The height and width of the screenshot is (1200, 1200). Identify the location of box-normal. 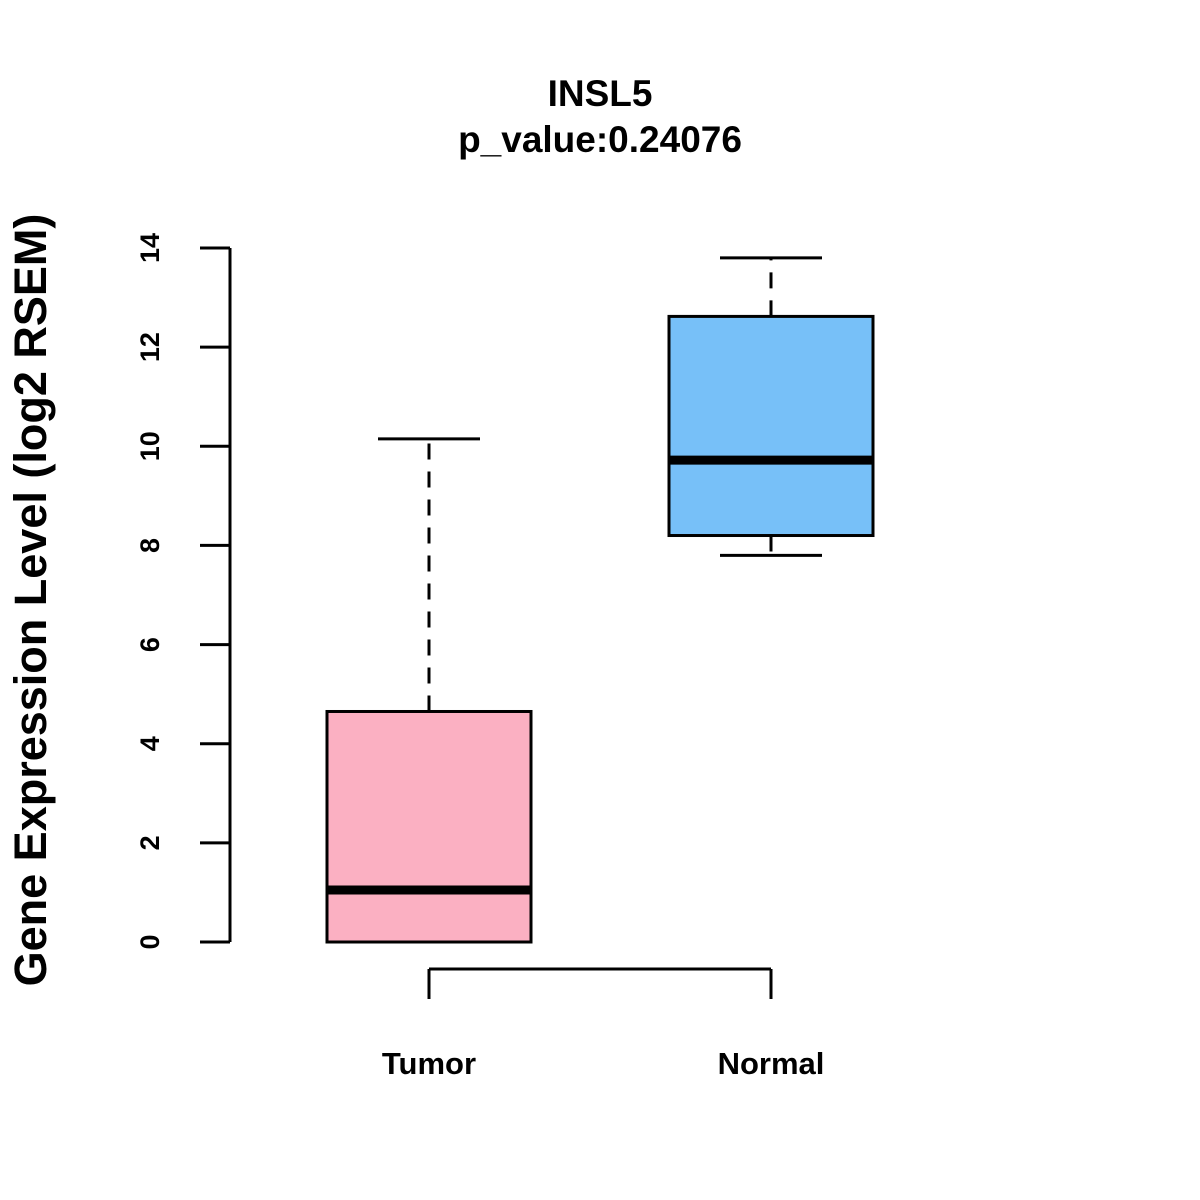
(771, 406).